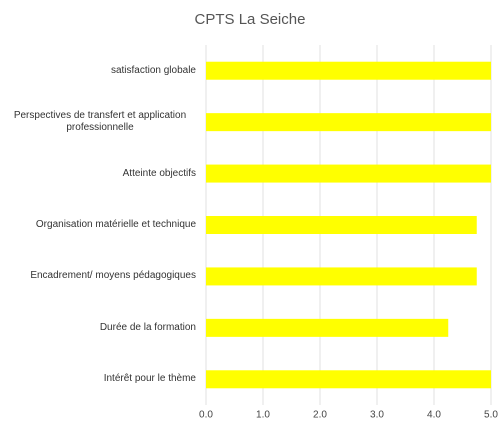 This screenshot has width=500, height=421. I want to click on category-label-box: Durée de la formation, so click(100, 328).